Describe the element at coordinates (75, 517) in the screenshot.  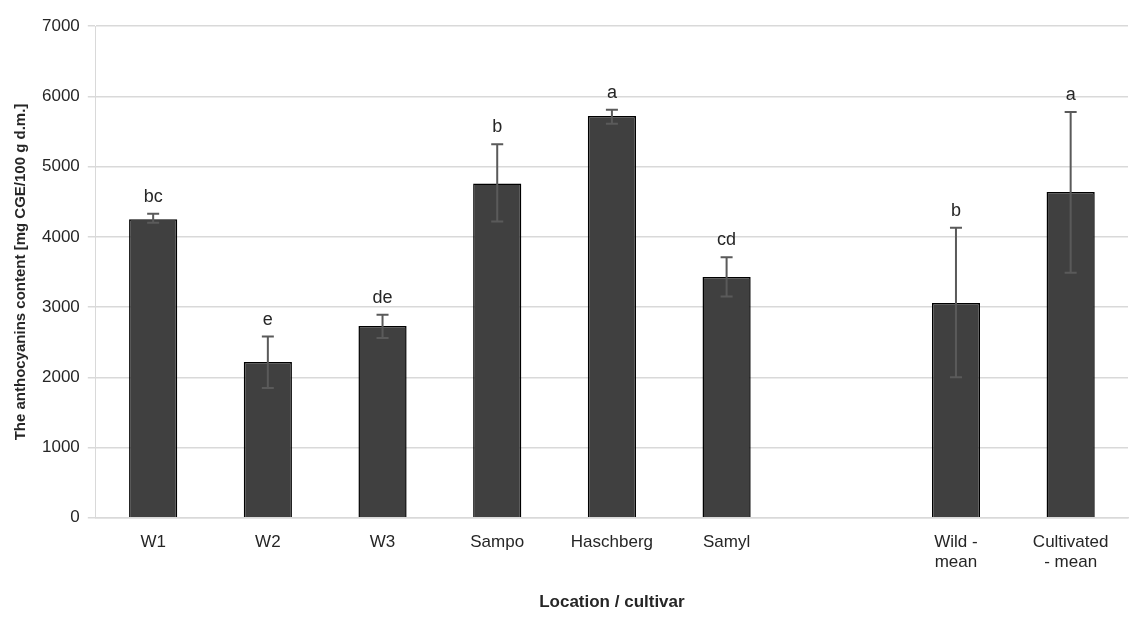
I see `y-tick-label: 0` at that location.